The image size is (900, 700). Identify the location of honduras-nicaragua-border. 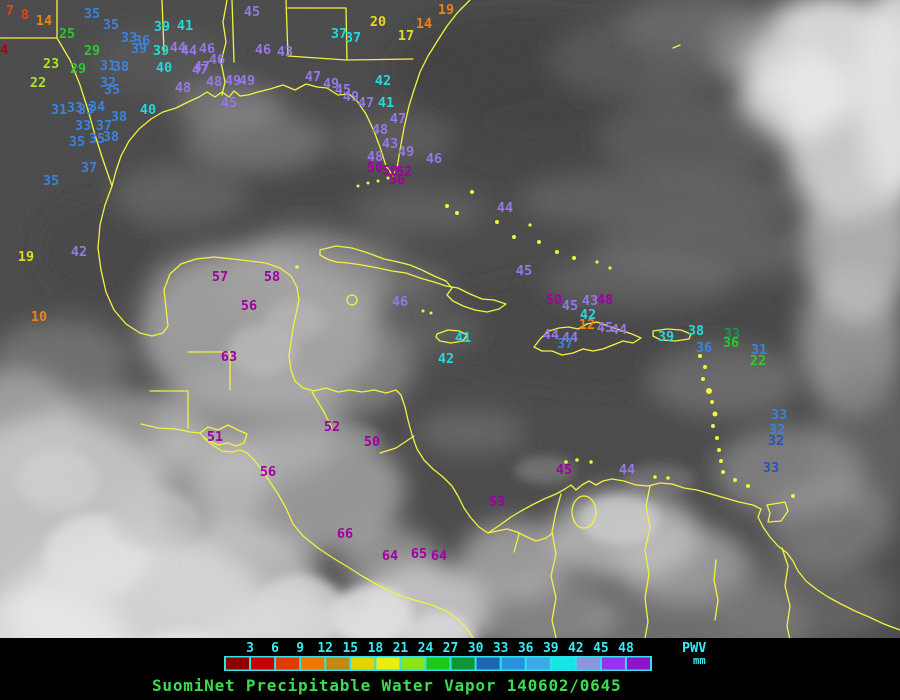
(415, 472).